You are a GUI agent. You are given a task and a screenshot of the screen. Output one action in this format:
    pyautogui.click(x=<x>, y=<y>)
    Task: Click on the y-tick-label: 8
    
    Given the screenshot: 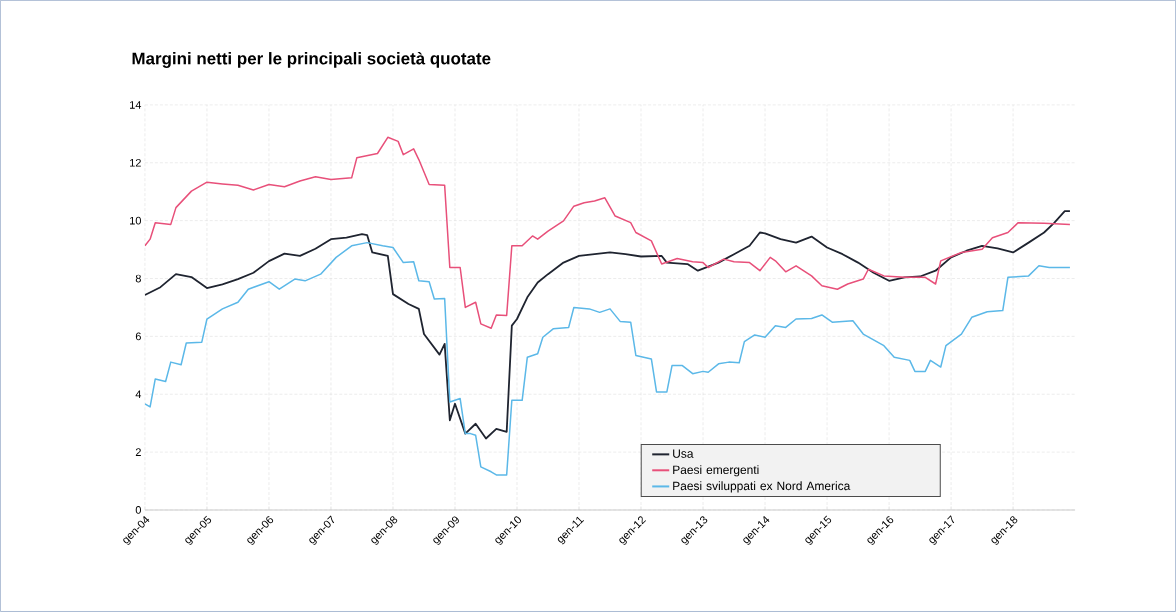 What is the action you would take?
    pyautogui.click(x=138, y=278)
    